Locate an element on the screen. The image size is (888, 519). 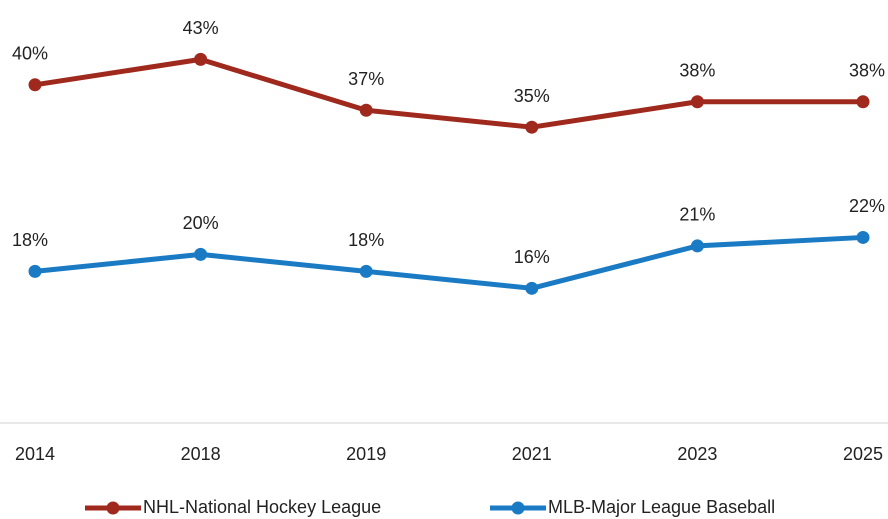
x-tick-label: 2025 is located at coordinates (863, 454).